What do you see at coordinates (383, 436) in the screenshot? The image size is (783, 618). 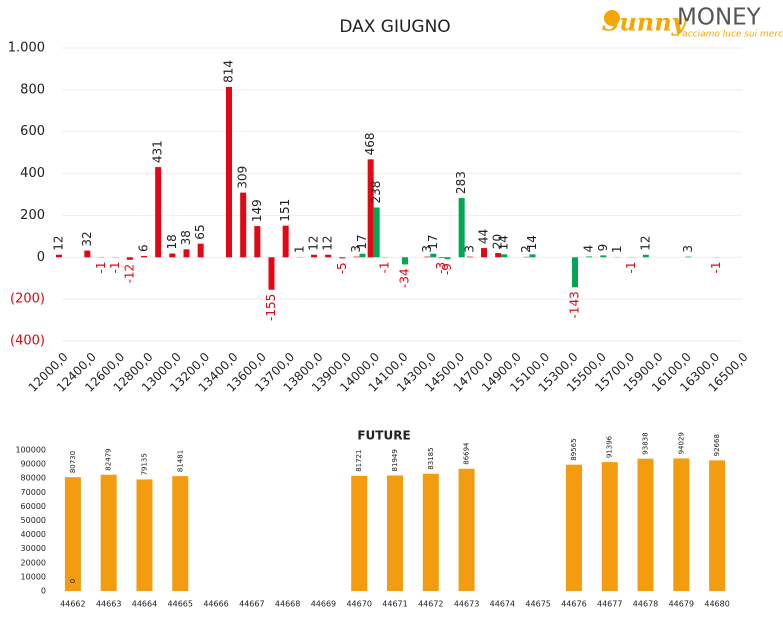 I see `chart-title: FUTURE` at bounding box center [383, 436].